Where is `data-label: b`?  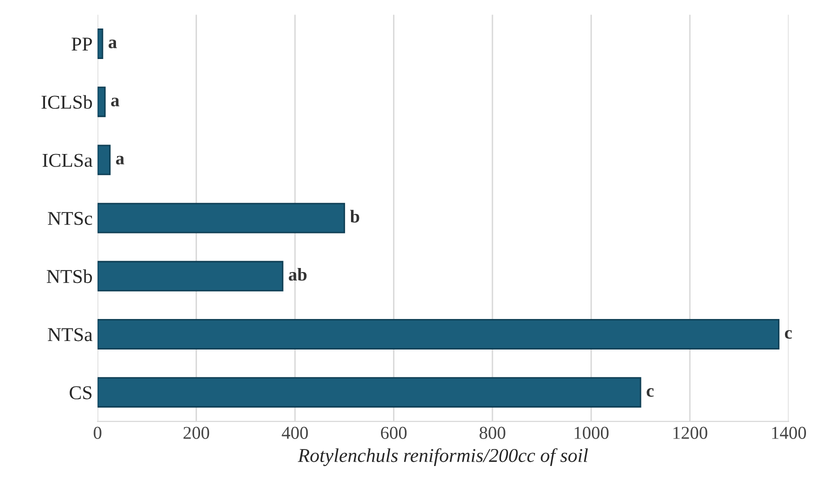 data-label: b is located at coordinates (355, 216).